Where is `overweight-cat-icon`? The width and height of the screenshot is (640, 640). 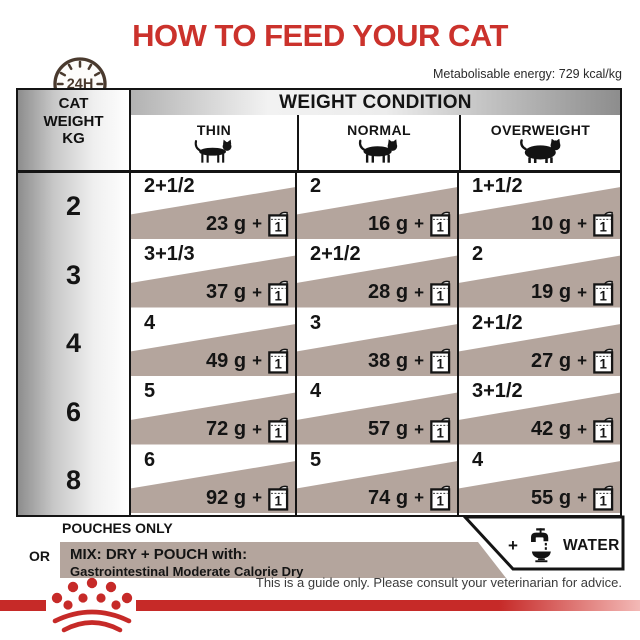
overweight-cat-icon is located at coordinates (539, 151).